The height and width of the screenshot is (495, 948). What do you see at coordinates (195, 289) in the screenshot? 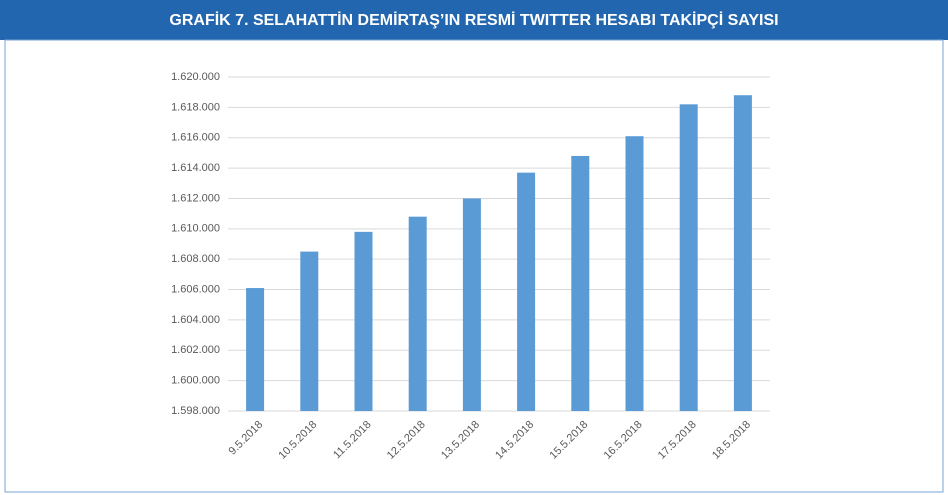
I see `y-tick-label: 1.606.000` at bounding box center [195, 289].